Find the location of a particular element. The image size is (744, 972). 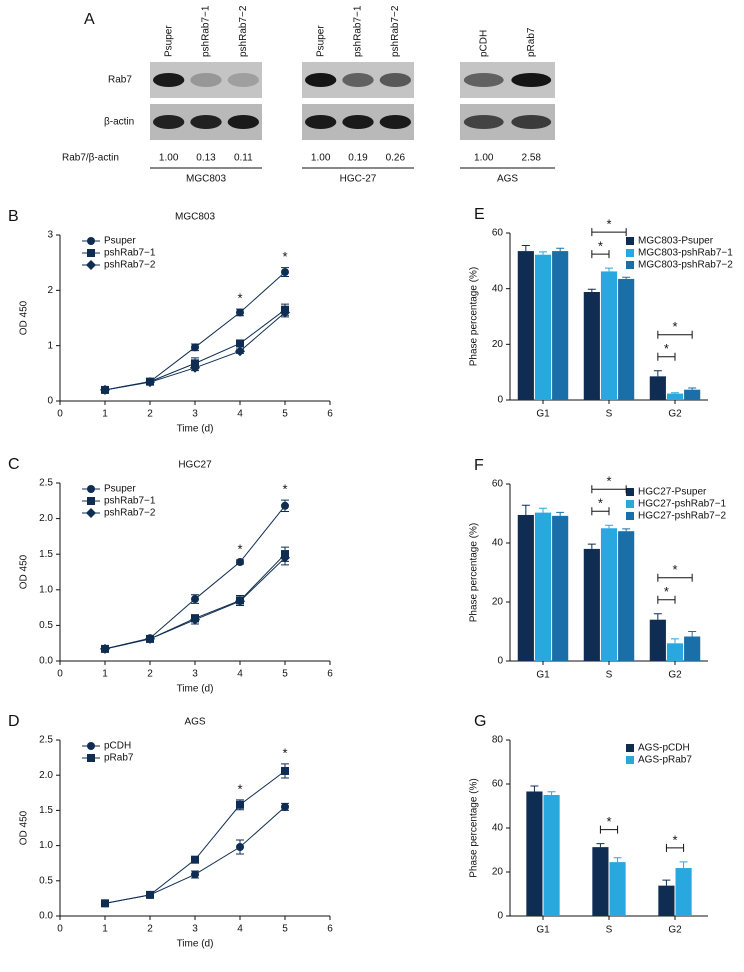

legend-label: AGS-pRab7 is located at coordinates (665, 760).